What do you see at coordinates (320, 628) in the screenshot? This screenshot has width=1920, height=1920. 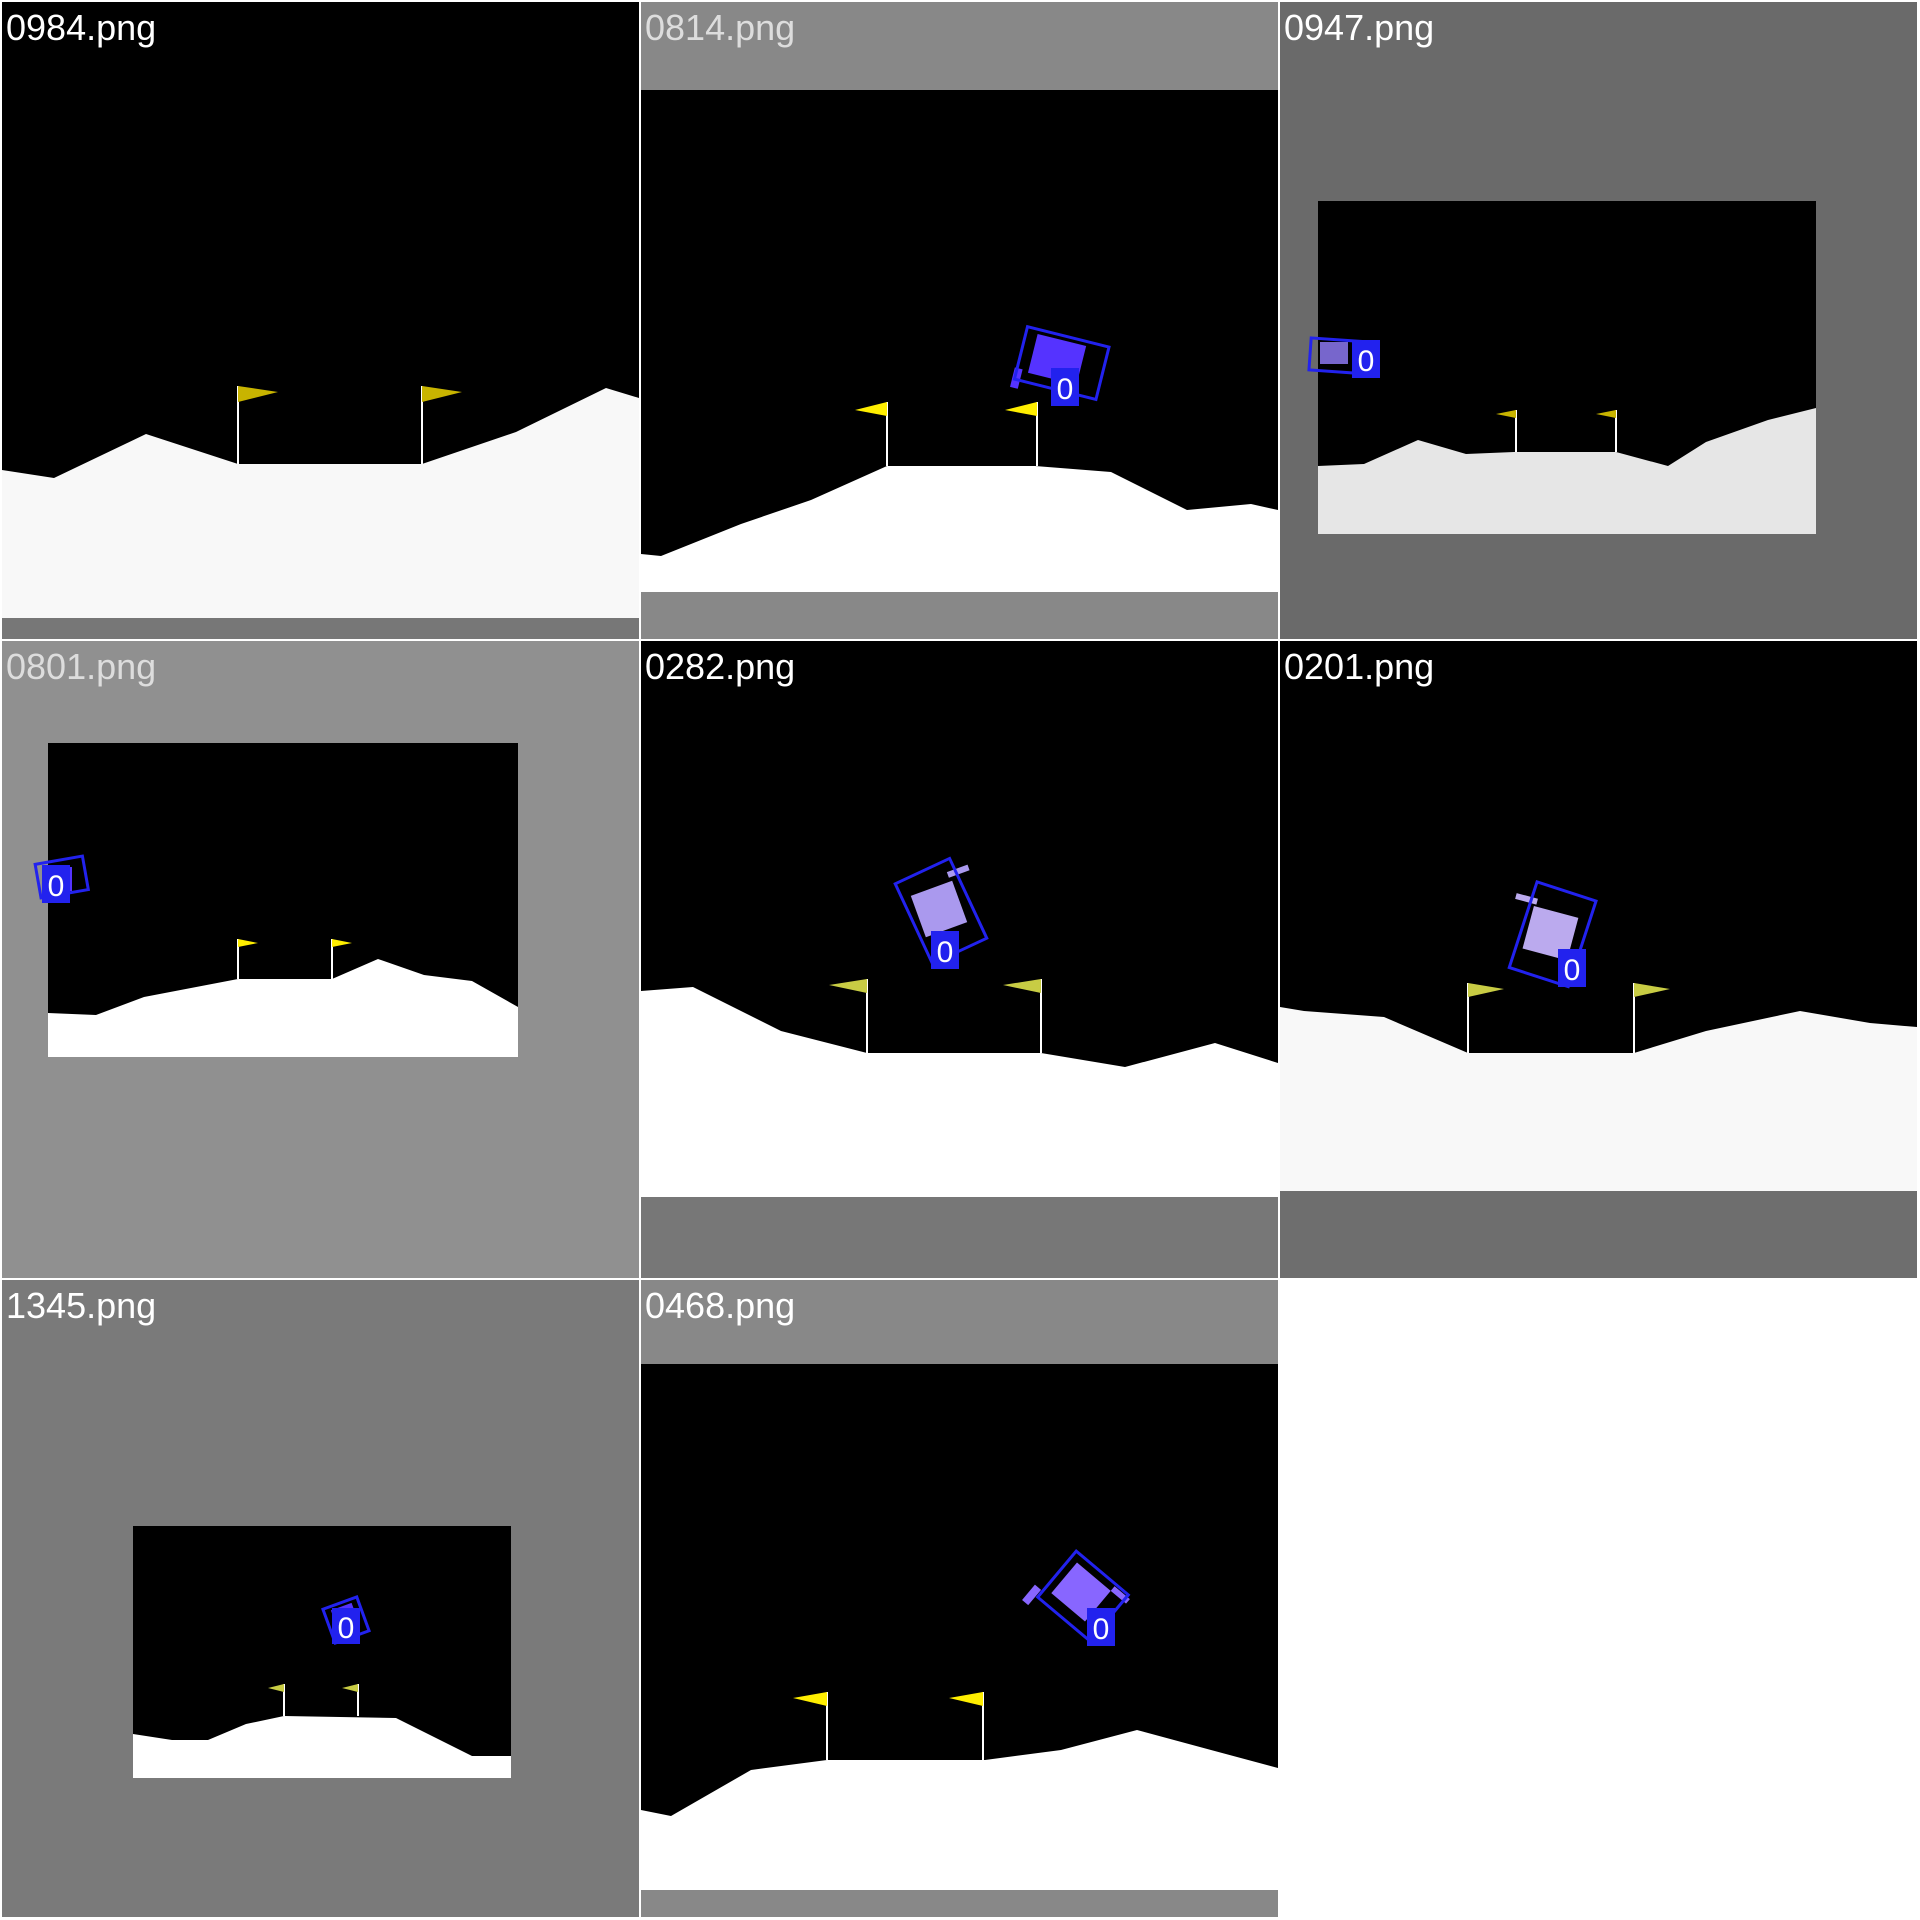 I see `frame-border` at bounding box center [320, 628].